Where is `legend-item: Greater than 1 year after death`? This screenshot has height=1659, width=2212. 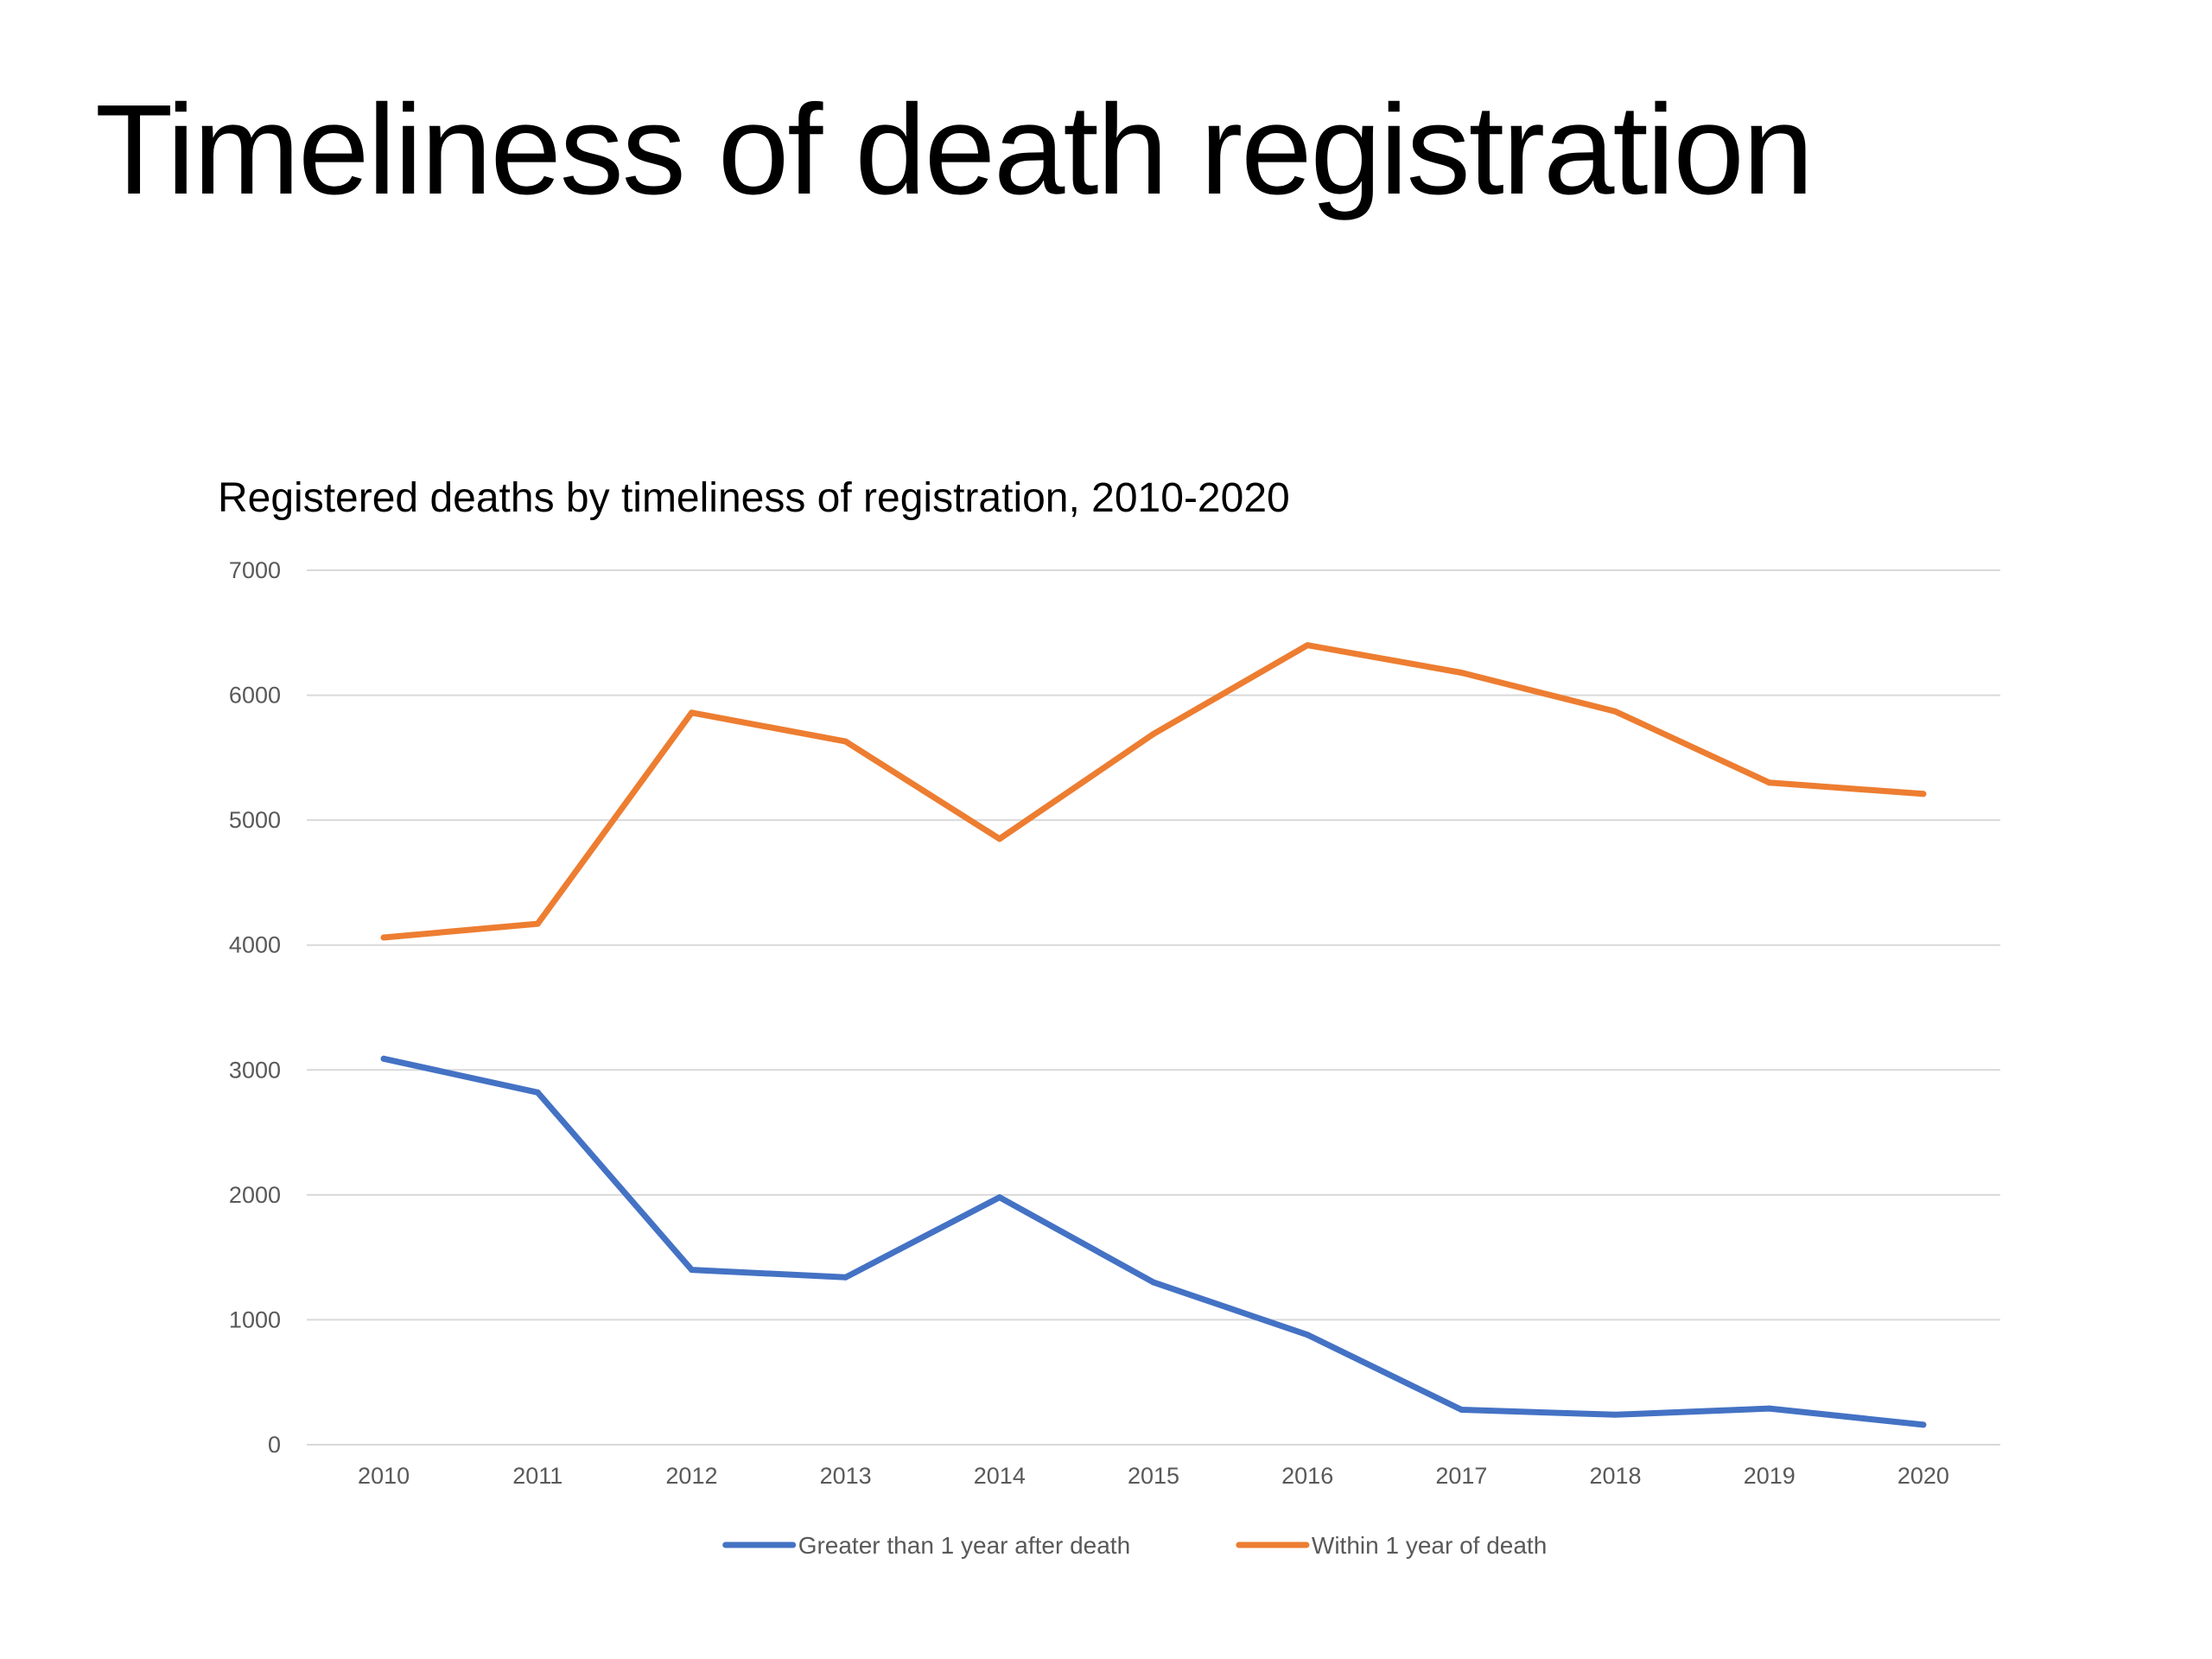 legend-item: Greater than 1 year after death is located at coordinates (926, 1545).